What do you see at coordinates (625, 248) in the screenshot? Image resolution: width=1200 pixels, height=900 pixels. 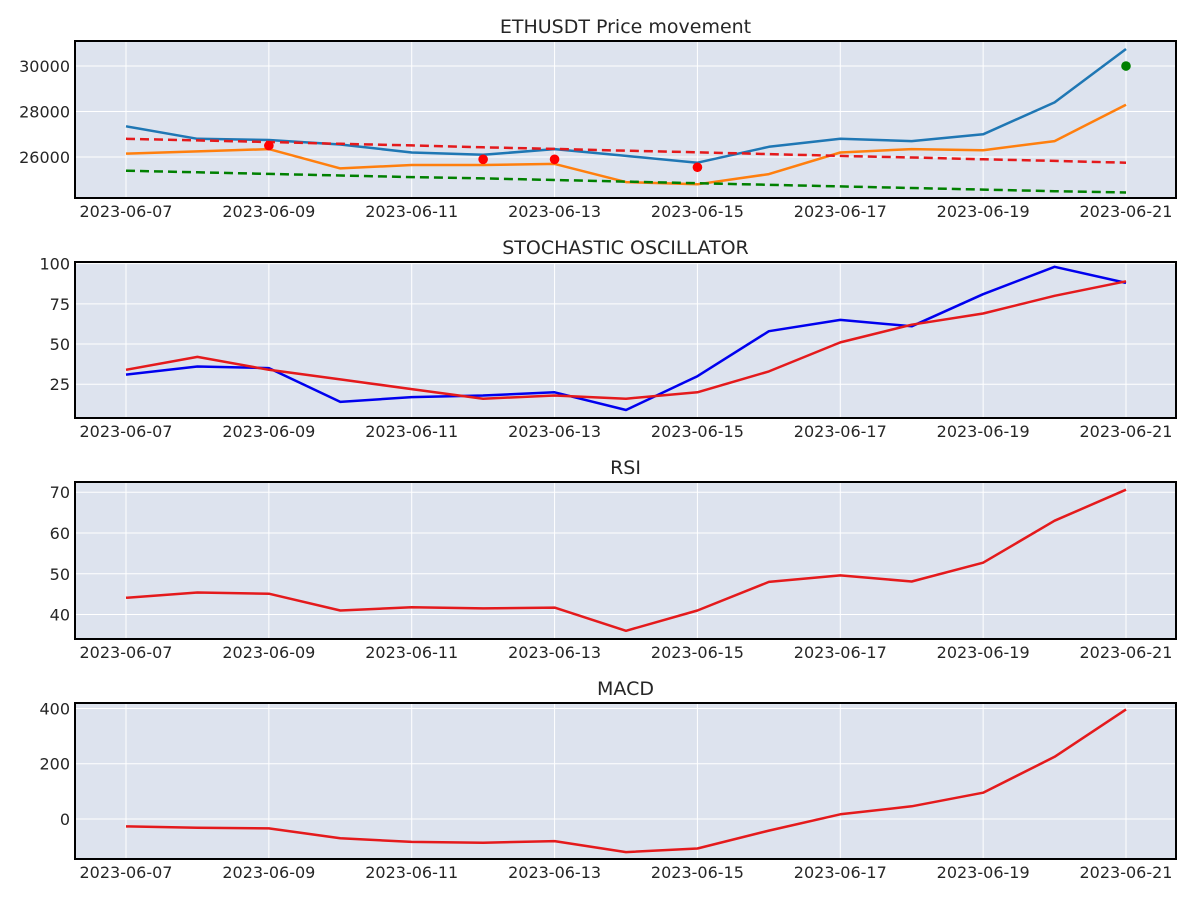 I see `panel-title: STOCHASTIC OSCILLATOR` at bounding box center [625, 248].